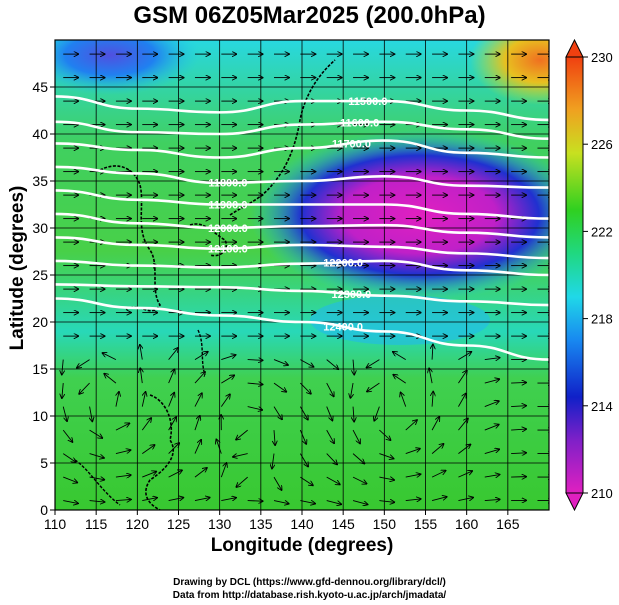 The image size is (619, 605). What do you see at coordinates (40, 369) in the screenshot?
I see `y-tick-label: 15` at bounding box center [40, 369].